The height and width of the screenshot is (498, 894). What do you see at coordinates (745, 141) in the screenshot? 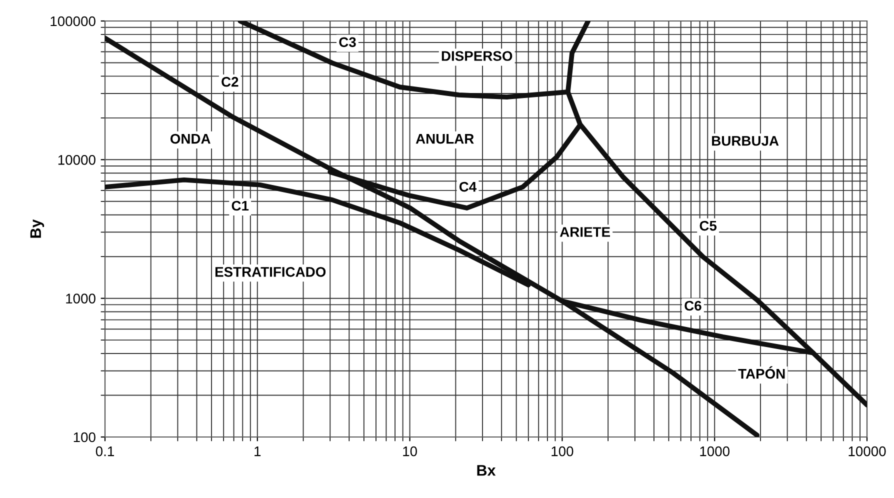
I see `annotation: BURBUJA` at bounding box center [745, 141].